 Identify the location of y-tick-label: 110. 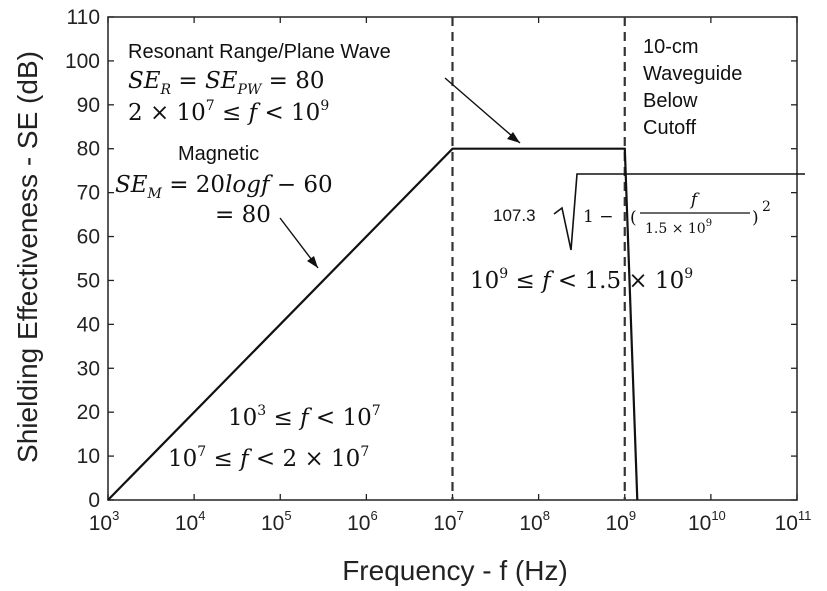
(83, 17).